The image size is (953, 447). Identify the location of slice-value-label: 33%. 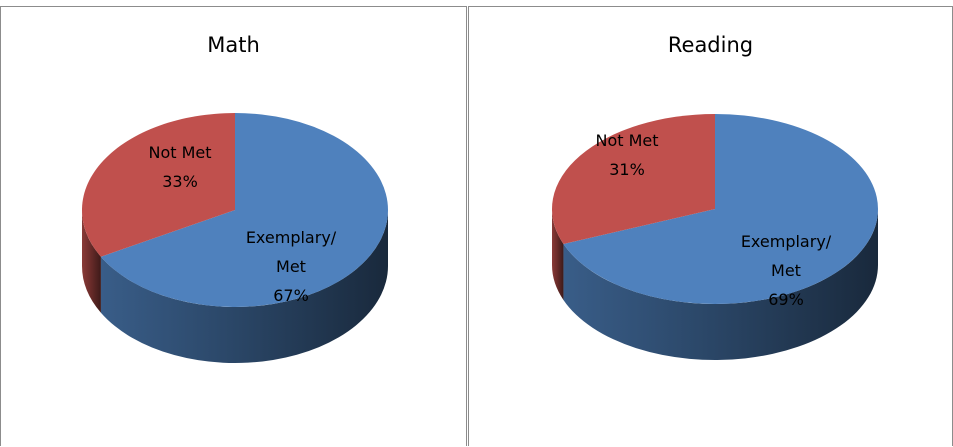
(180, 181).